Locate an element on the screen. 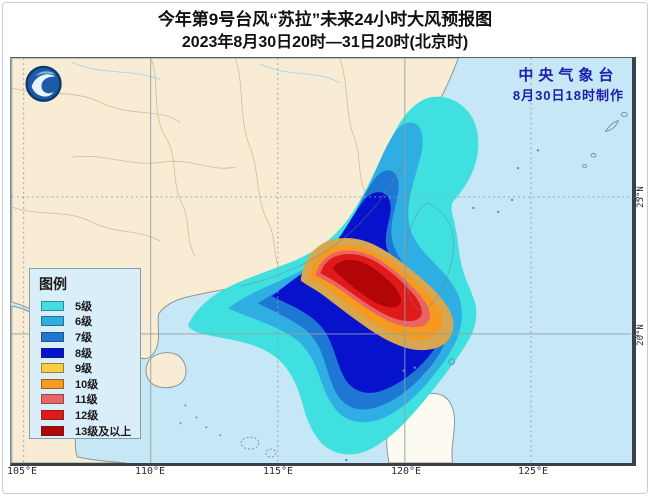 This screenshot has width=650, height=496. legend-item: 9级 is located at coordinates (88, 368).